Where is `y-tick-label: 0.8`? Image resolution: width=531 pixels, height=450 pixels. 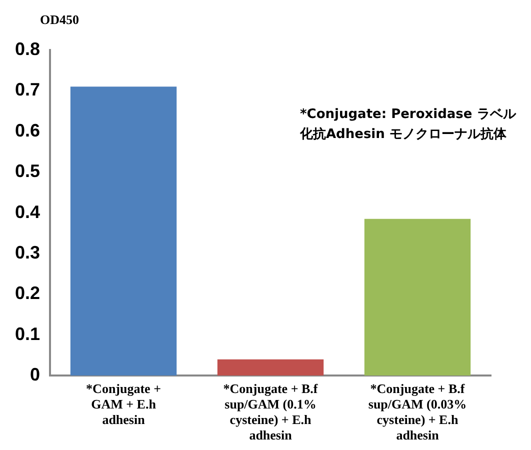 y-tick-label: 0.8 is located at coordinates (27, 48).